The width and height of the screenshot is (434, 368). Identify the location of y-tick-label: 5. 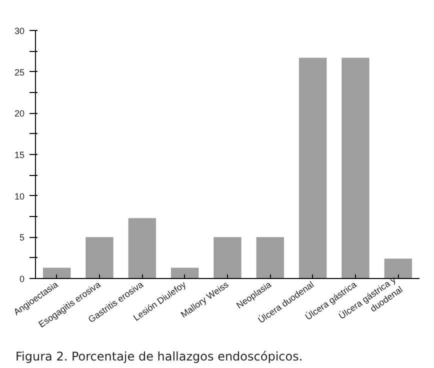
(22, 237).